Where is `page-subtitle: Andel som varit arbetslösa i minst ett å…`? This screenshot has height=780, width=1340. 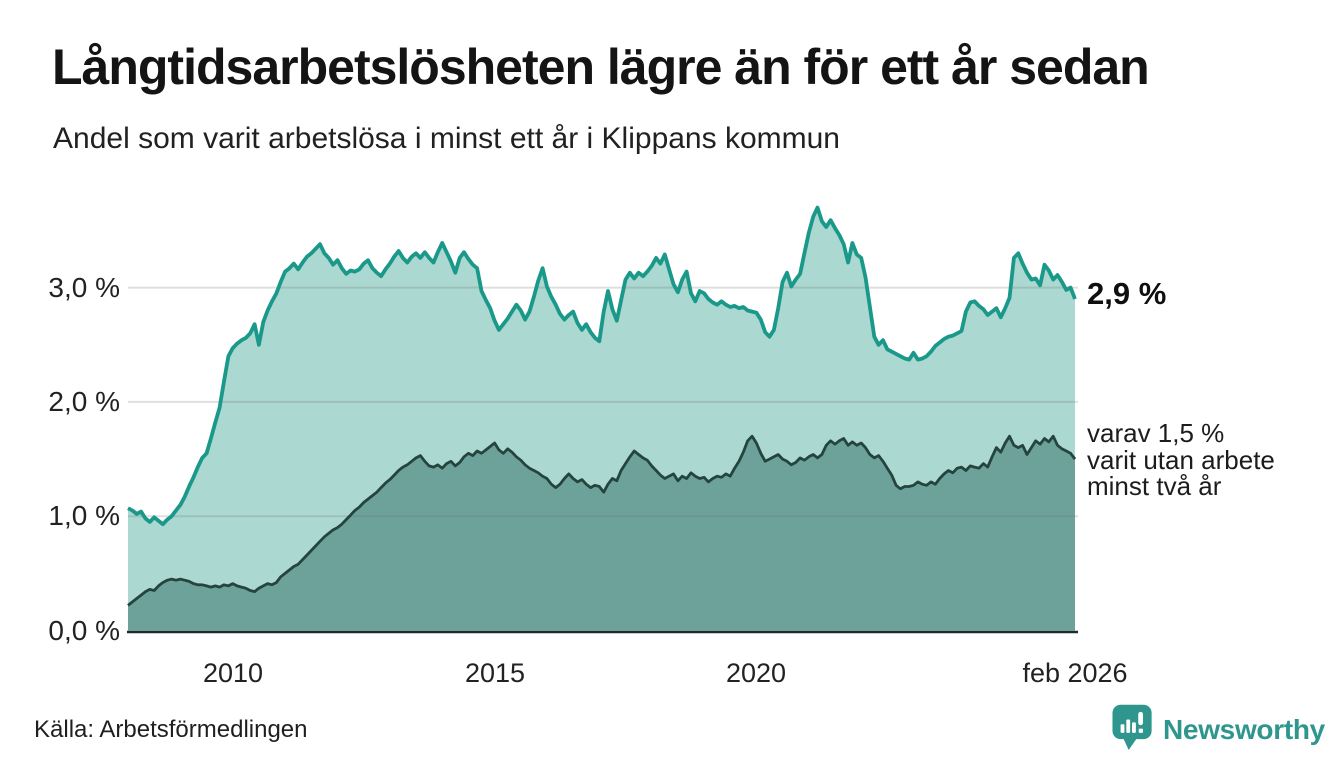 page-subtitle: Andel som varit arbetslösa i minst ett å… is located at coordinates (446, 138).